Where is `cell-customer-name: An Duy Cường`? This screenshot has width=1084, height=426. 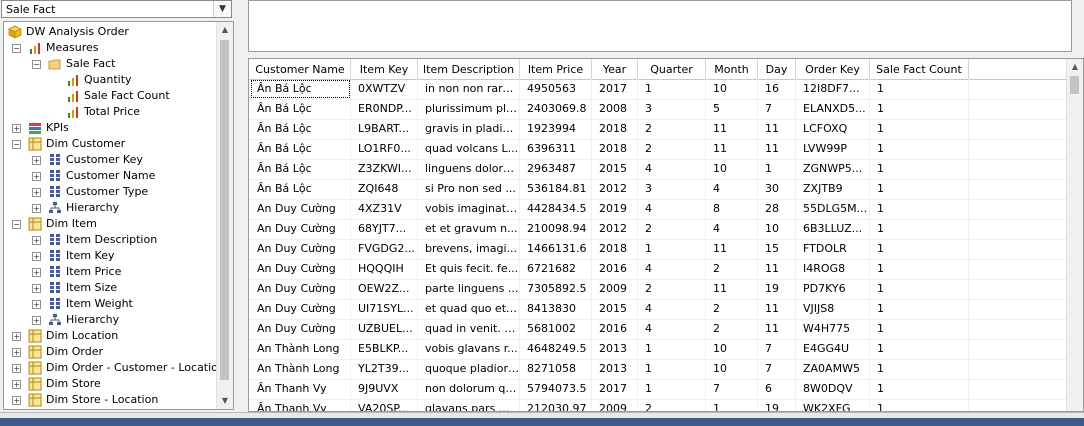 cell-customer-name: An Duy Cường is located at coordinates (300, 289).